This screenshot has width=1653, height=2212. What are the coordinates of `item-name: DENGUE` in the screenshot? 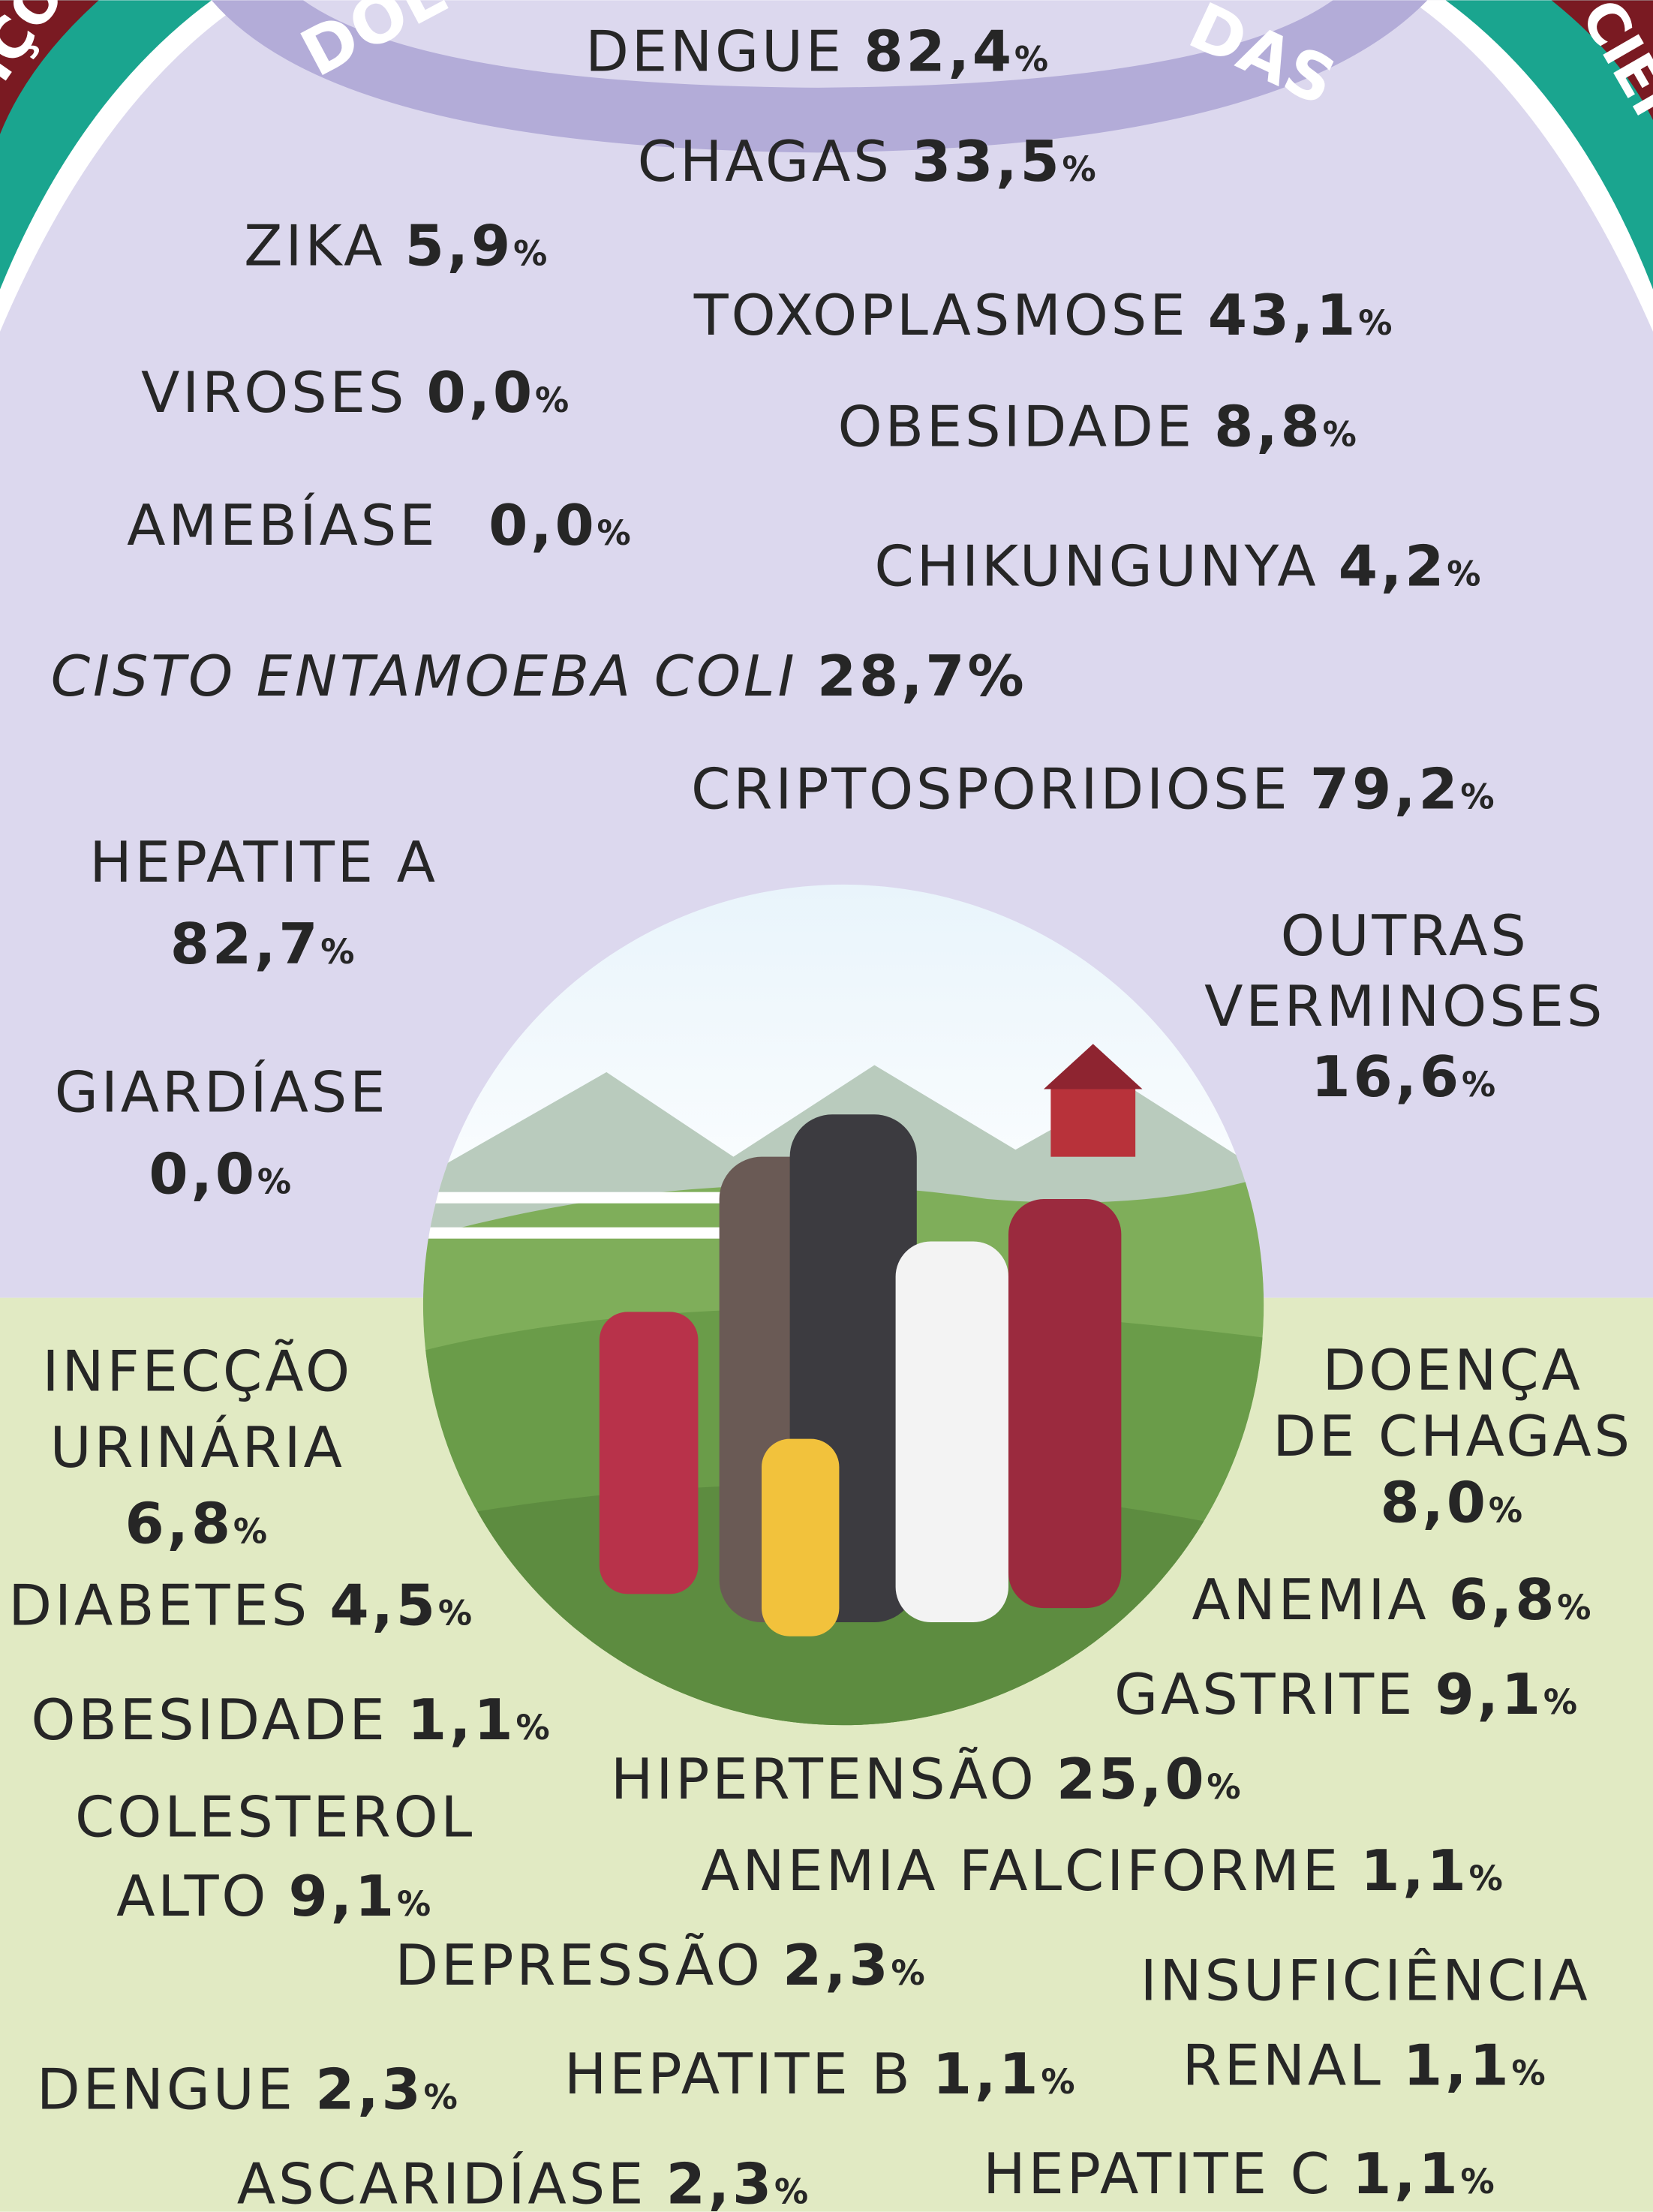 It's located at (714, 51).